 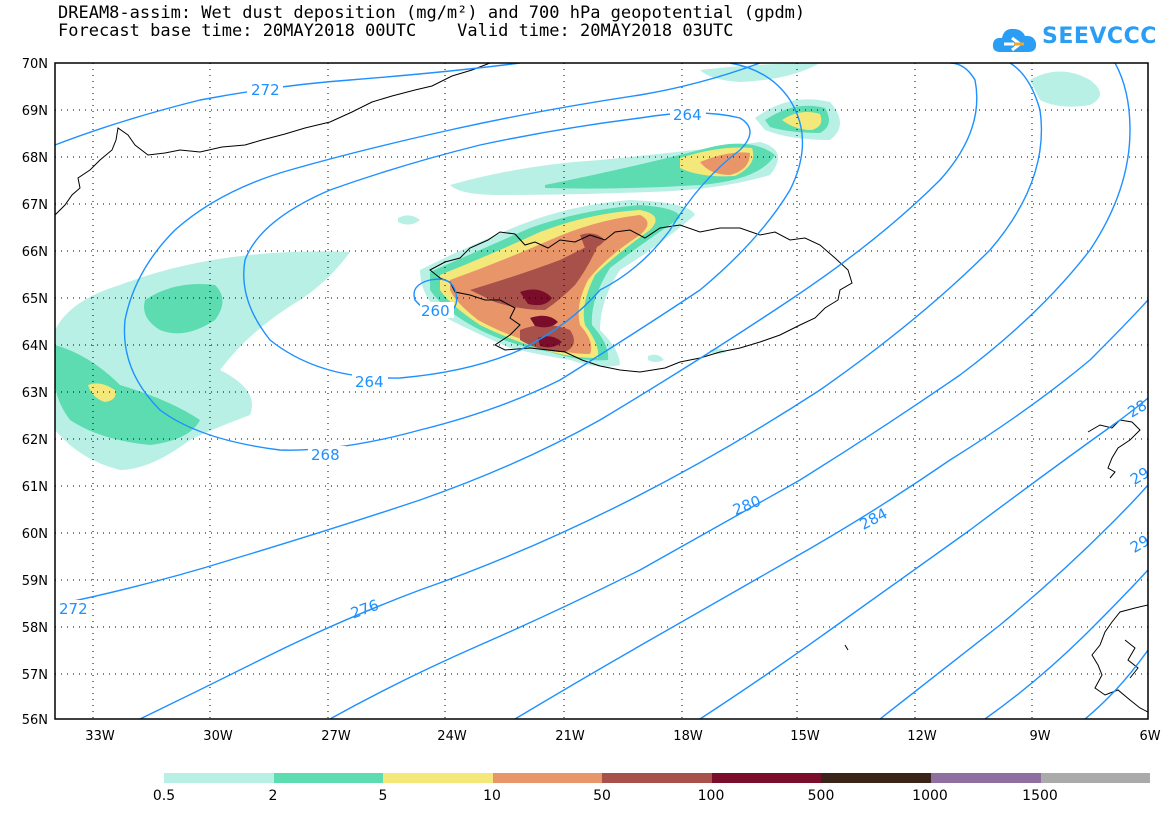 I want to click on lon-label: 15W, so click(x=805, y=736).